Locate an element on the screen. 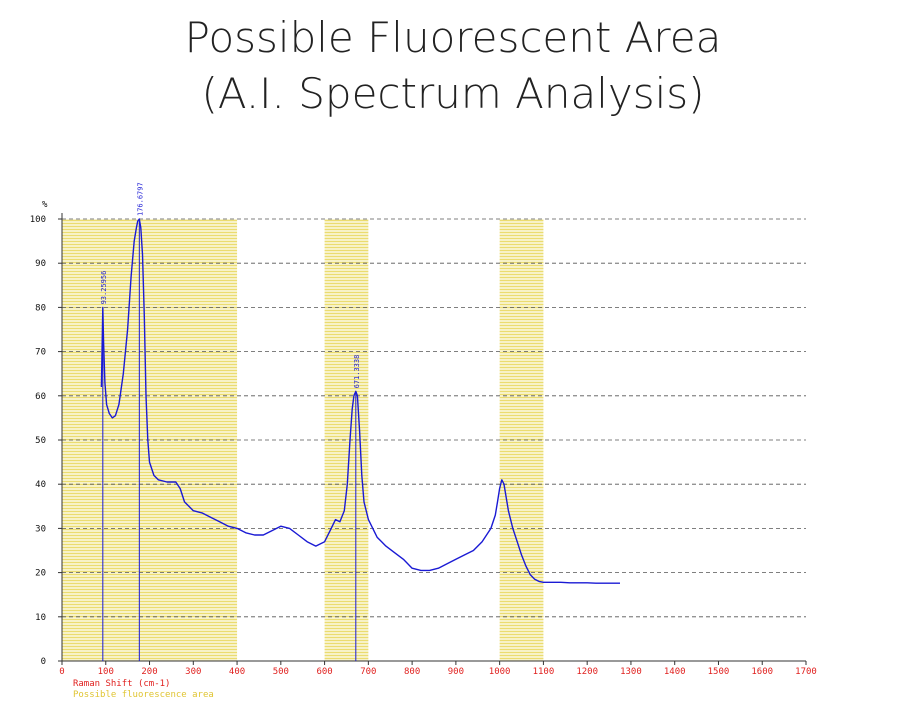  x-tick-label-1200: 1200 is located at coordinates (587, 672).